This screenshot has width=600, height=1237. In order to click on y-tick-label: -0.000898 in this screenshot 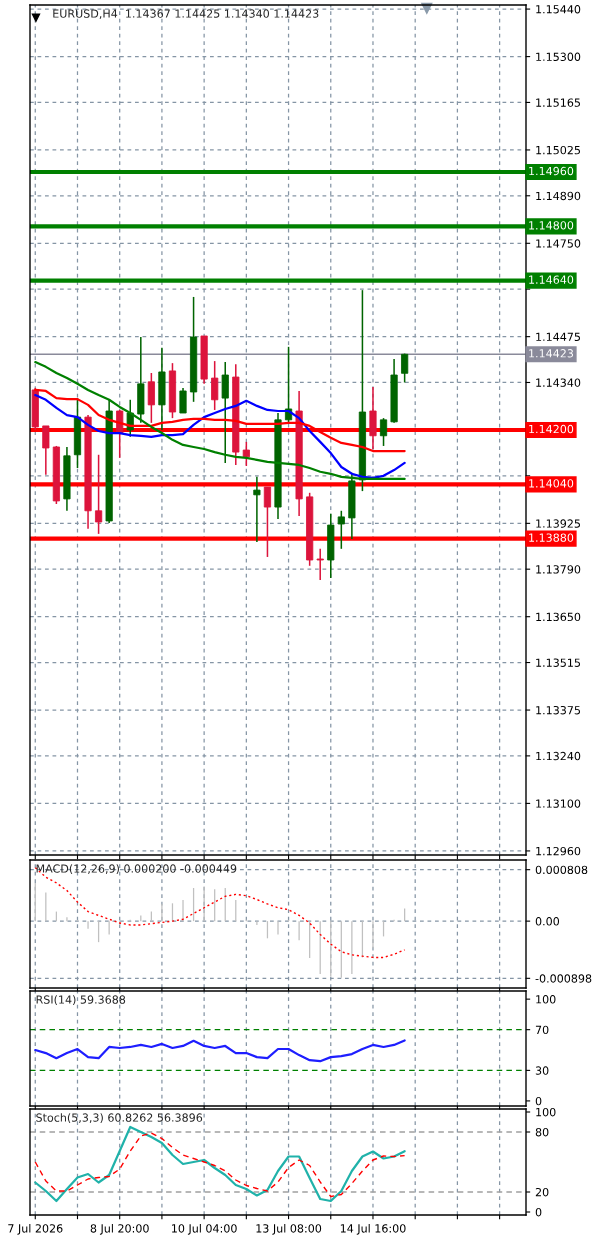, I will do `click(563, 978)`.